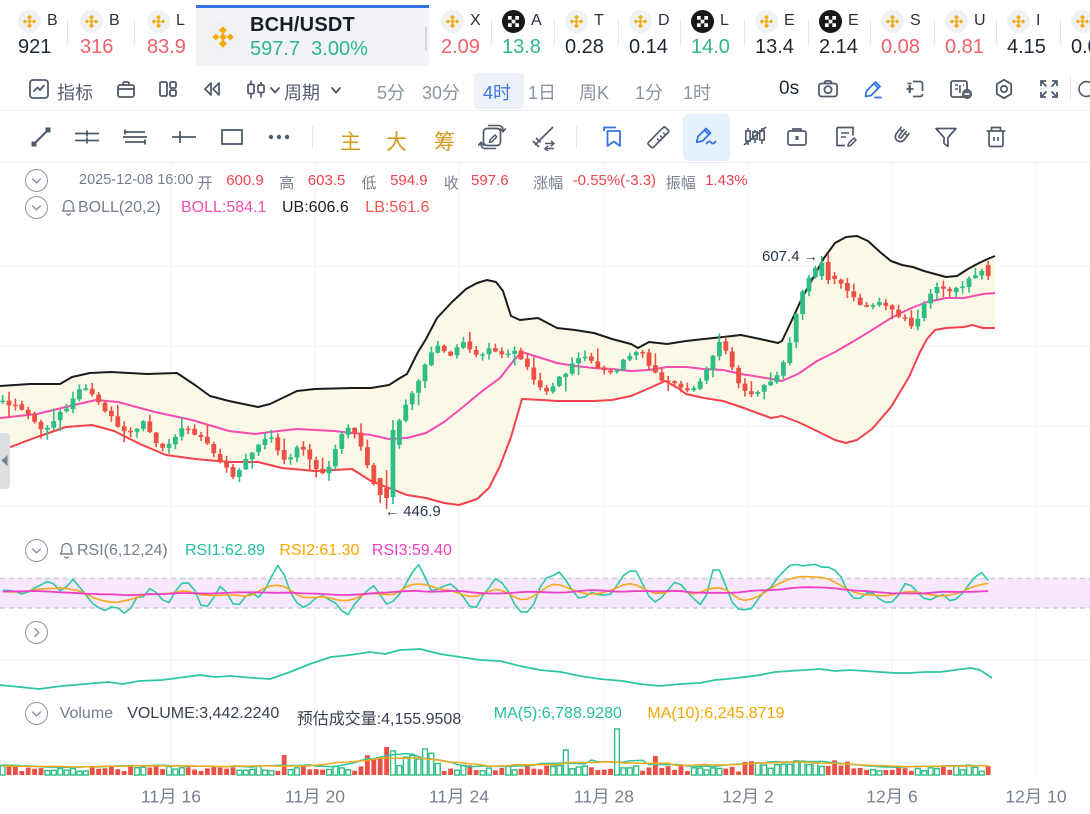 Image resolution: width=1090 pixels, height=814 pixels. What do you see at coordinates (459, 797) in the screenshot?
I see `svg-text: 11月 24` at bounding box center [459, 797].